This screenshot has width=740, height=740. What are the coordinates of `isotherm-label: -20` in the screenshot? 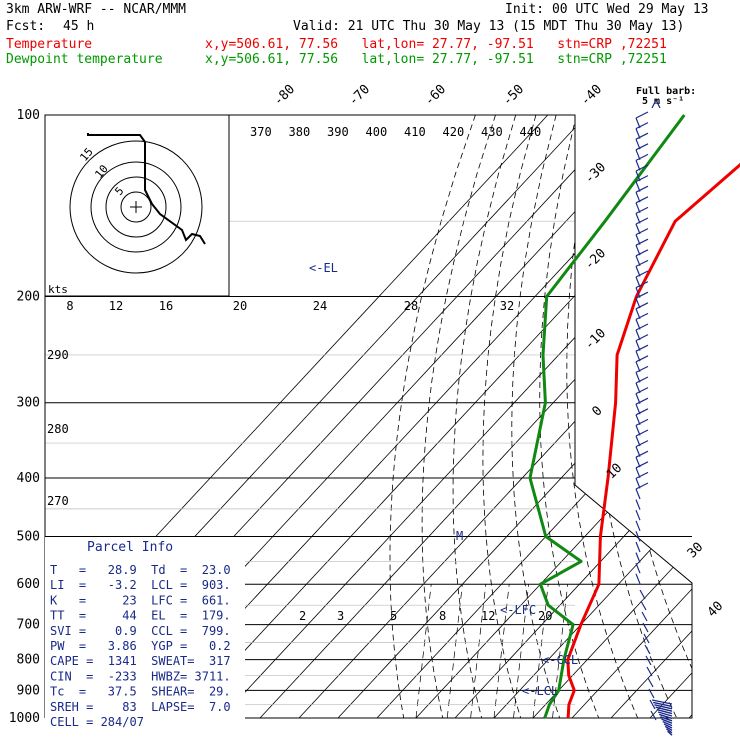 It's located at (595, 259).